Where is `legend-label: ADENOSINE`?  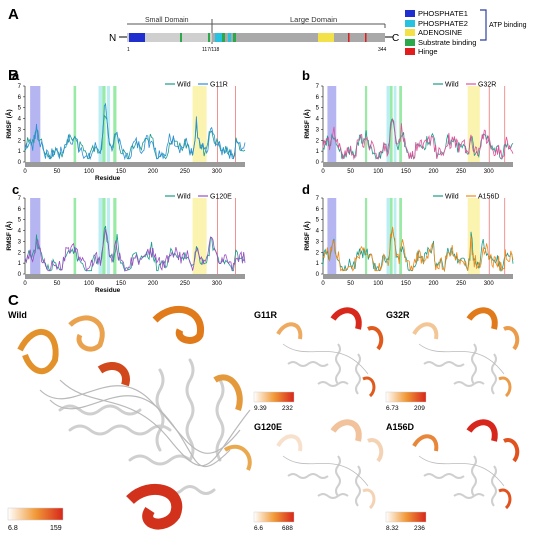 legend-label: ADENOSINE is located at coordinates (440, 32).